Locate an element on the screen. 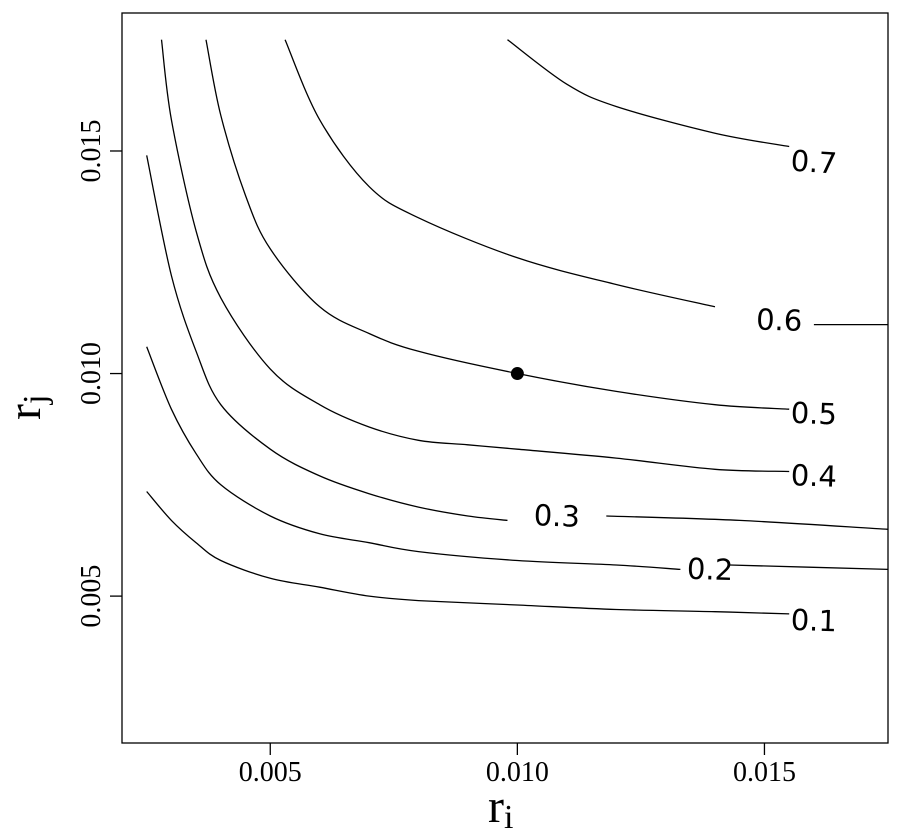  highlighted-point is located at coordinates (517, 374).